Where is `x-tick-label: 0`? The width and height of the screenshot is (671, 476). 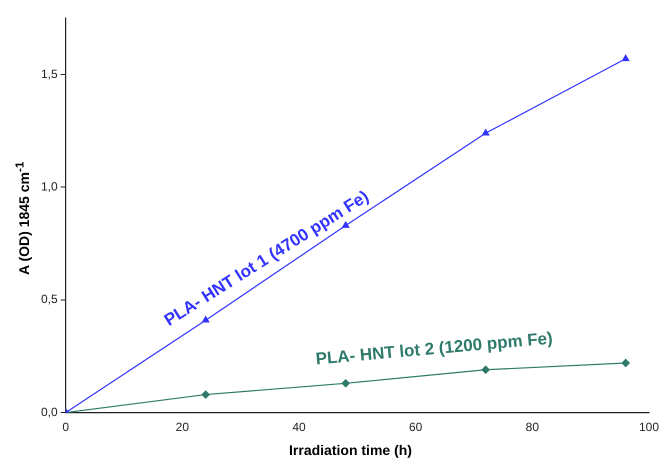
x-tick-label: 0 is located at coordinates (66, 427).